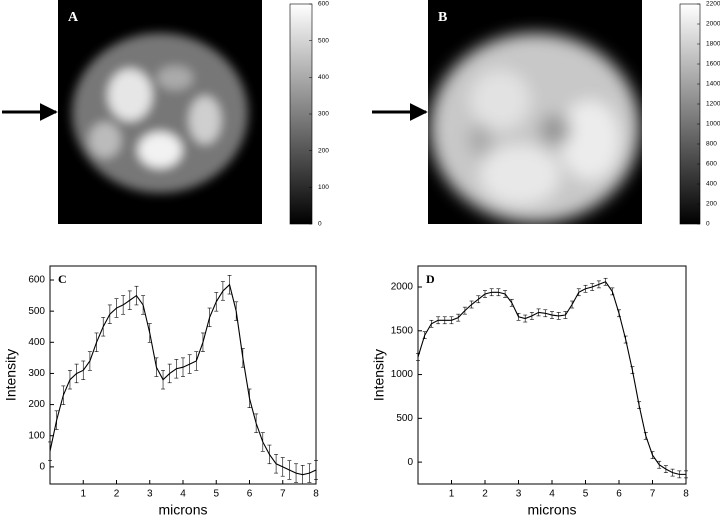  What do you see at coordinates (283, 494) in the screenshot?
I see `x-tick-label: 7` at bounding box center [283, 494].